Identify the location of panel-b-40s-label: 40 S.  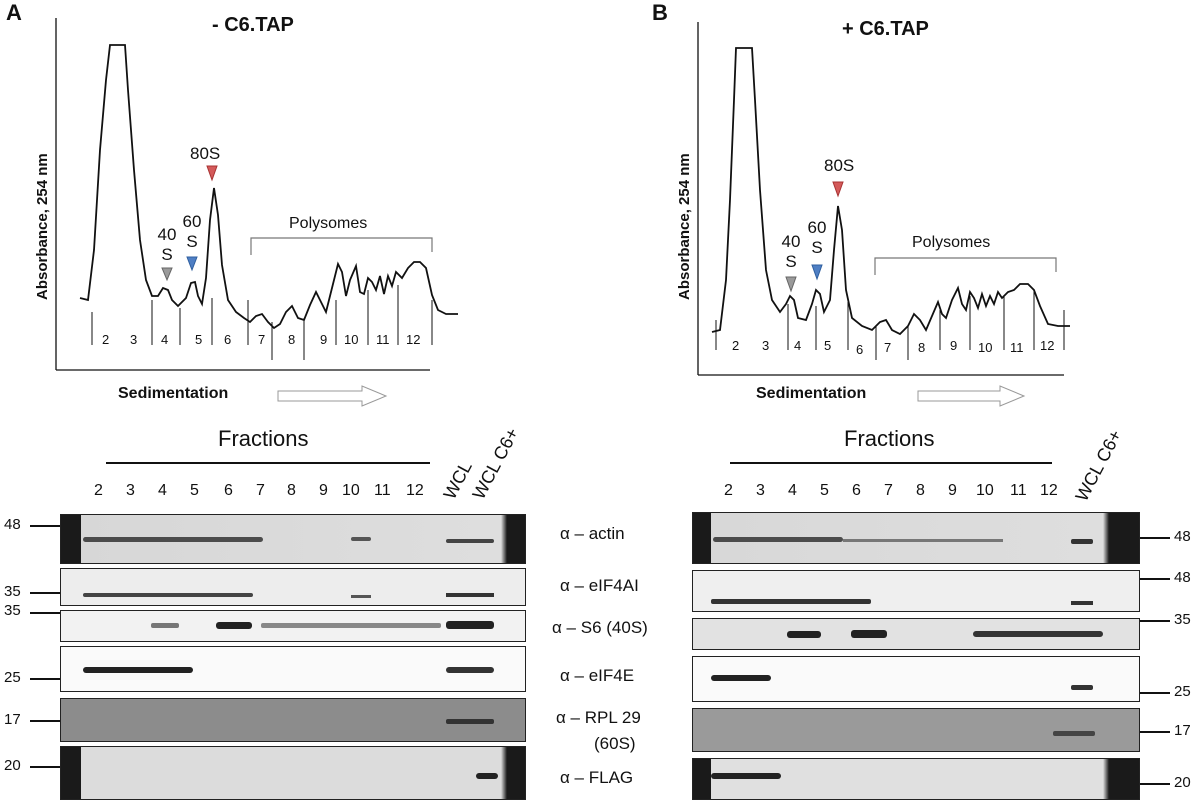
(791, 252).